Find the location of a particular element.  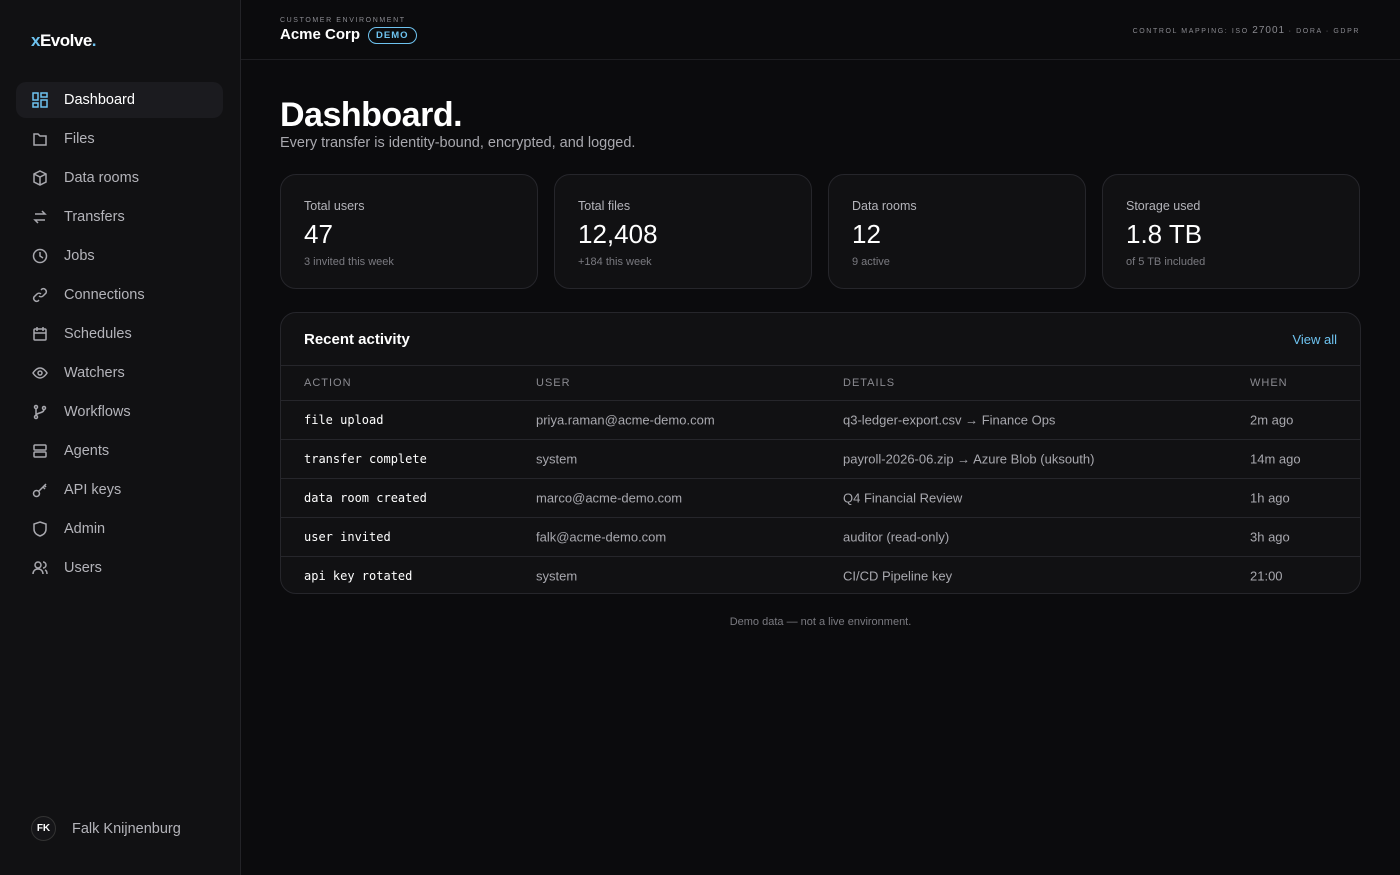

logo-x: x is located at coordinates (35, 40).